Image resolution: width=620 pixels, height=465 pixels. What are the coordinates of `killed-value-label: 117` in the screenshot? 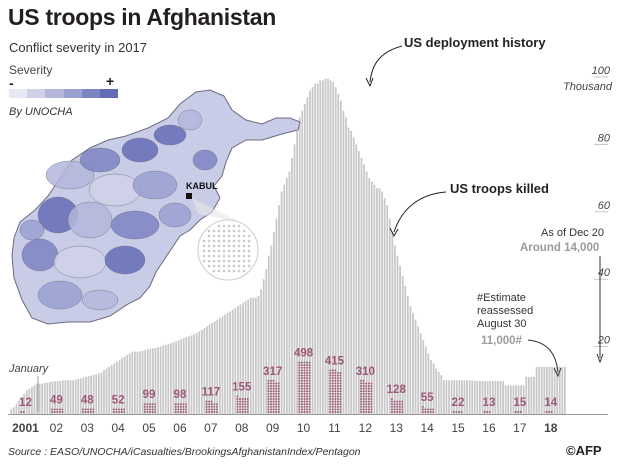 It's located at (211, 393).